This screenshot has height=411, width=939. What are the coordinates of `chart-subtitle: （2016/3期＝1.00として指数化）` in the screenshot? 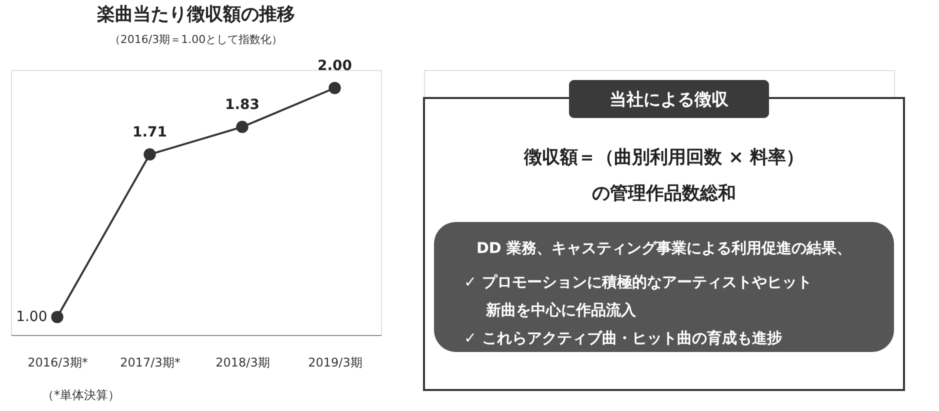 It's located at (196, 39).